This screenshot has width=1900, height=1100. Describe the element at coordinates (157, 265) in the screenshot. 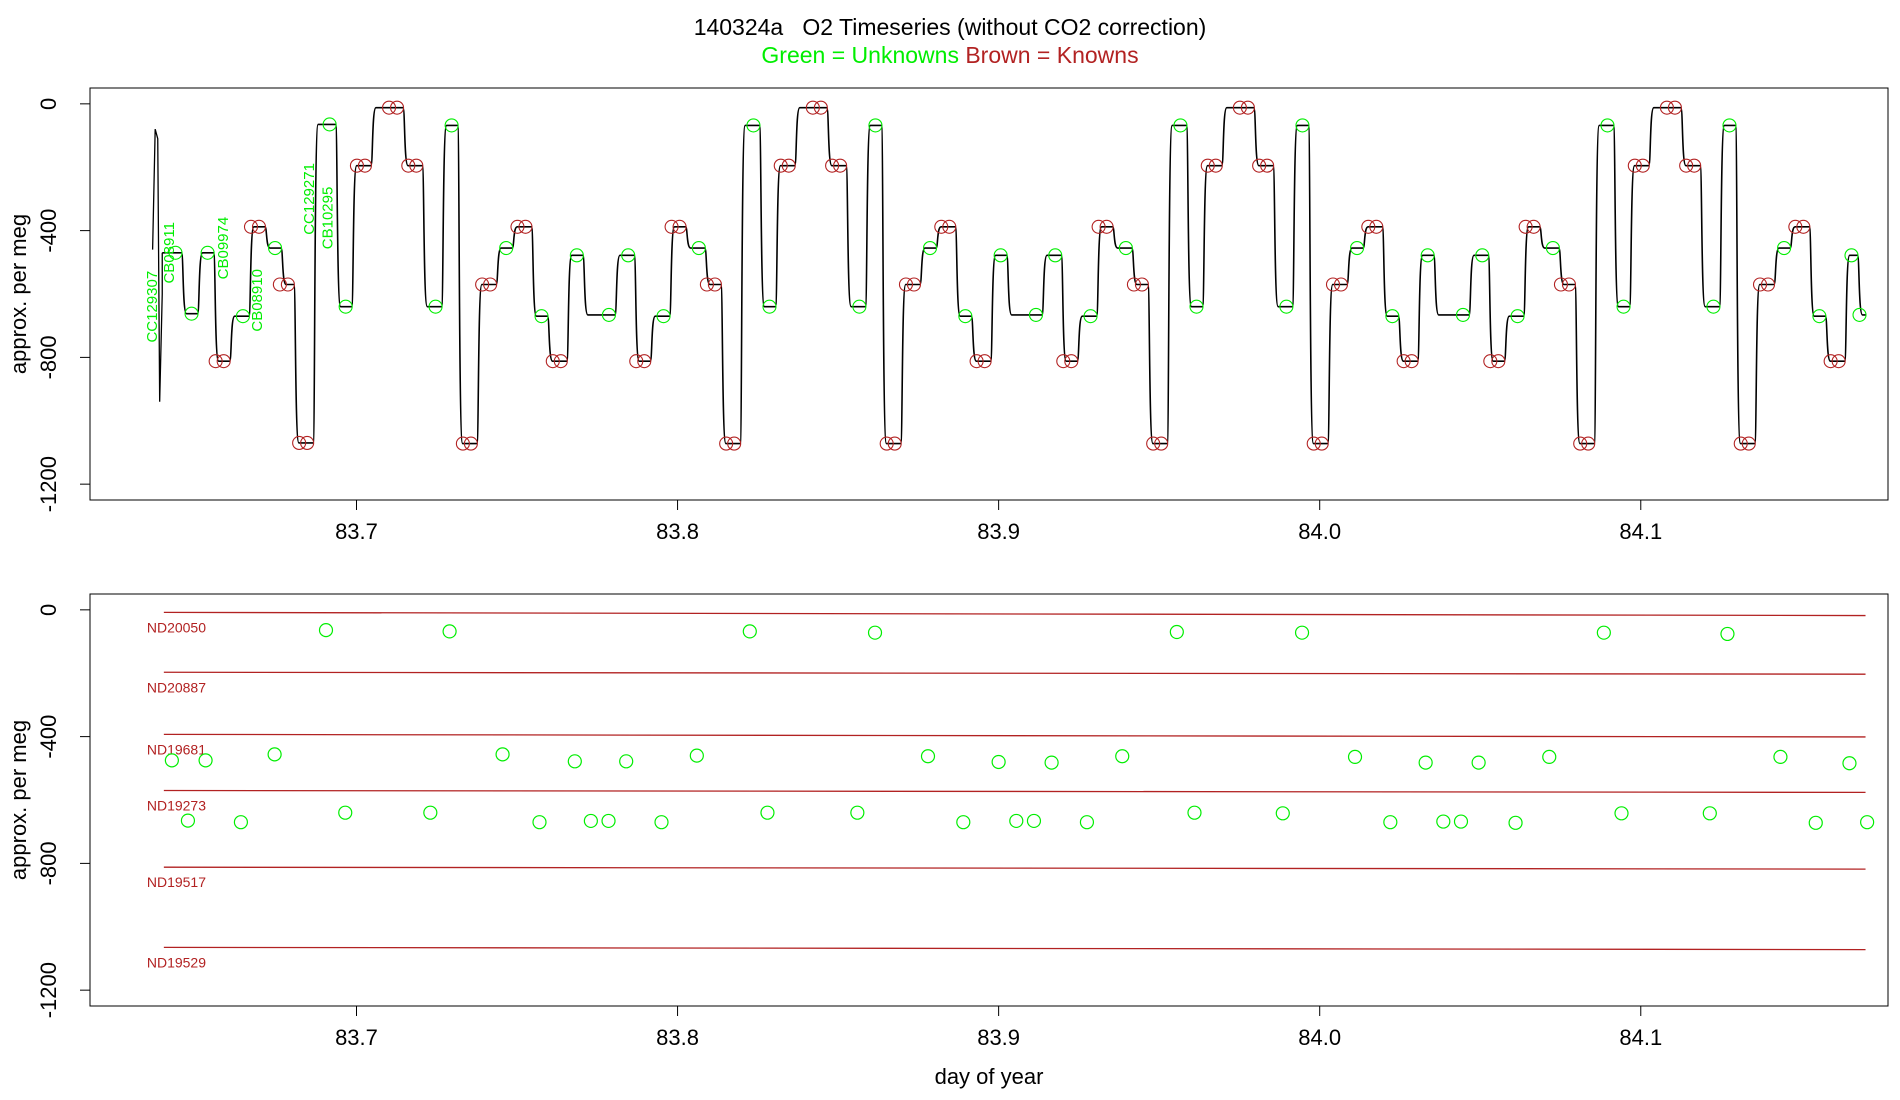

I see `trace-spike` at that location.